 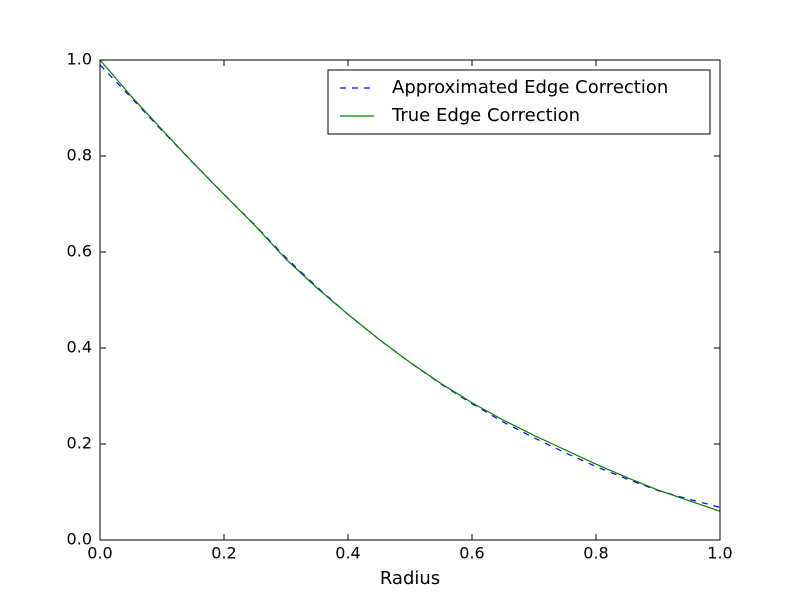 I want to click on y-tick-label: 0.2, so click(x=79, y=443).